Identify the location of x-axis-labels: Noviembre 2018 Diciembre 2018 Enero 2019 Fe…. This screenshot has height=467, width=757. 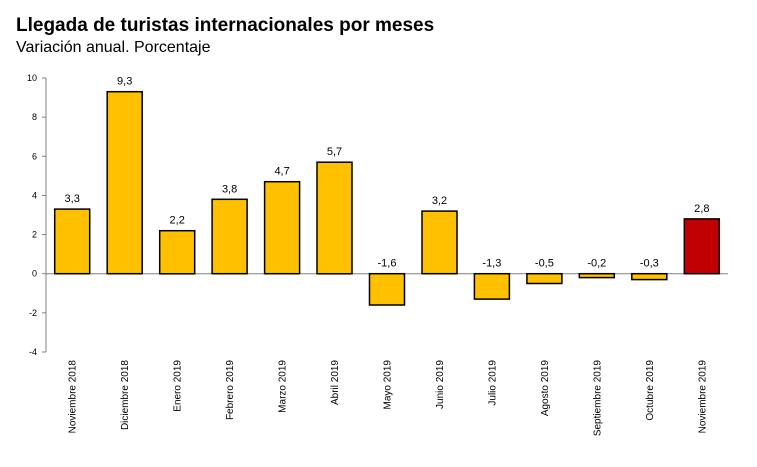
(388, 398).